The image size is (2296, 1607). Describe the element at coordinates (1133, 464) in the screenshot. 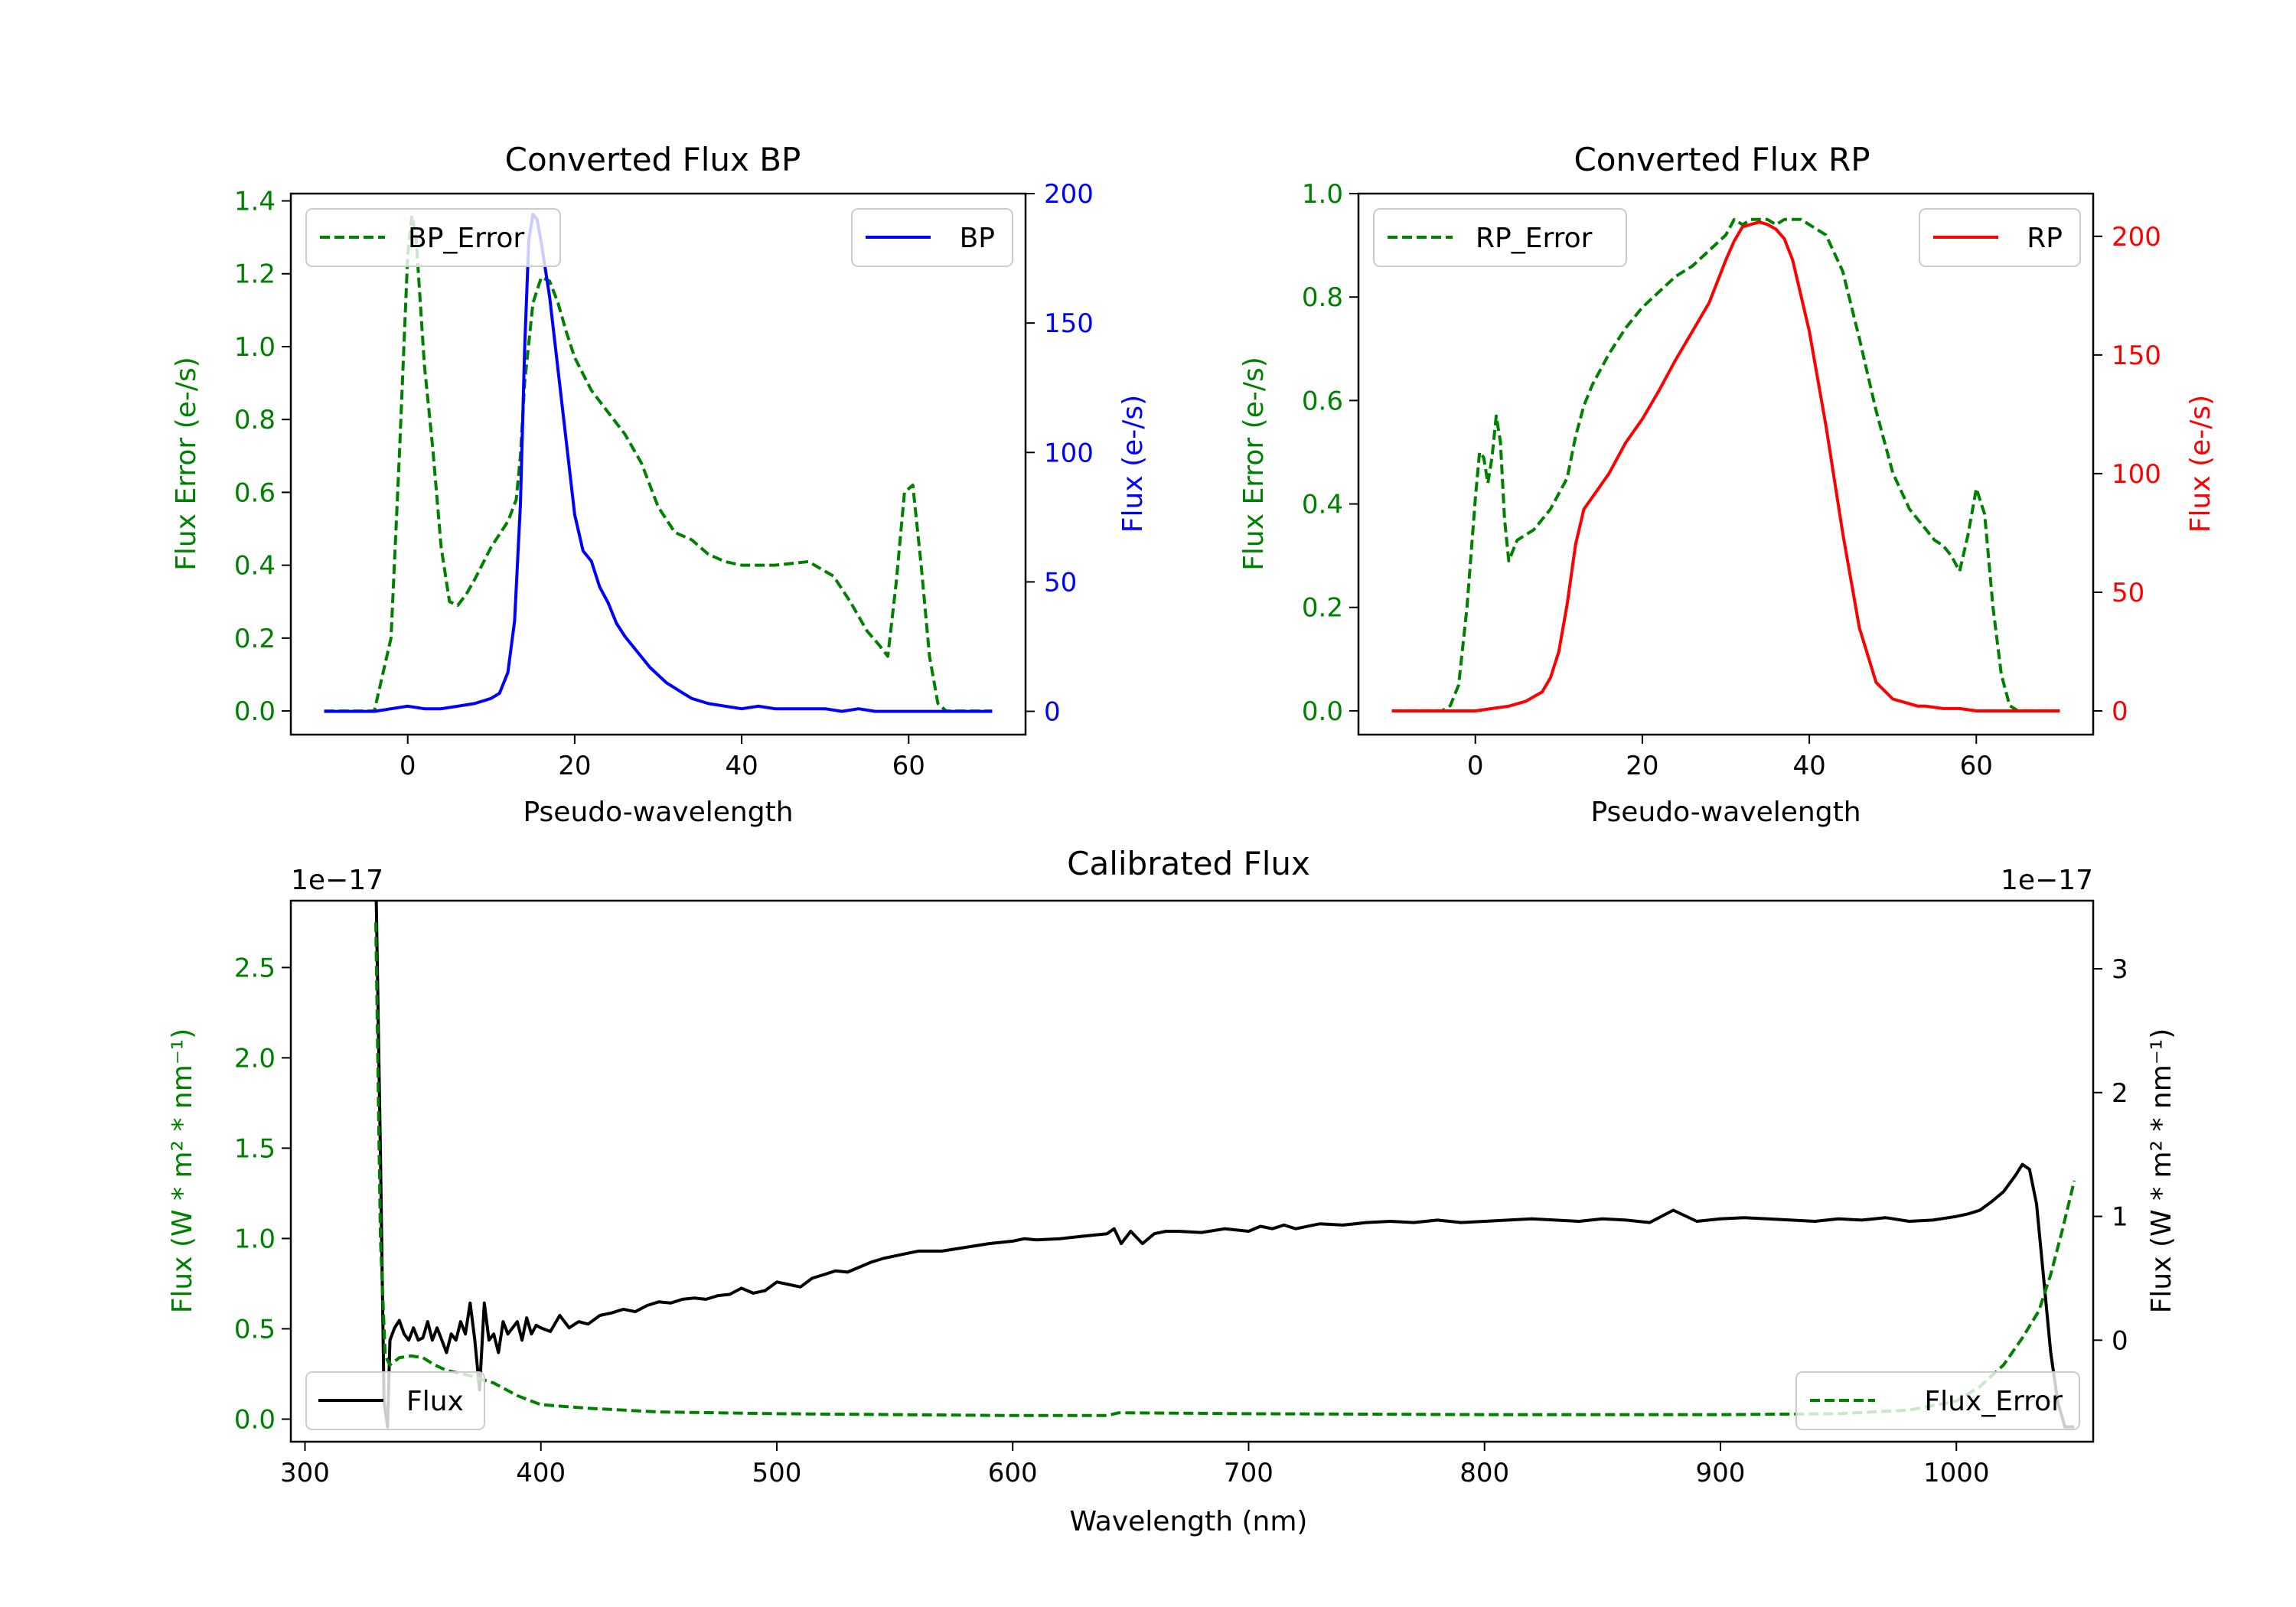

I see `bp-ylabel-right: Flux (e-/s)` at that location.